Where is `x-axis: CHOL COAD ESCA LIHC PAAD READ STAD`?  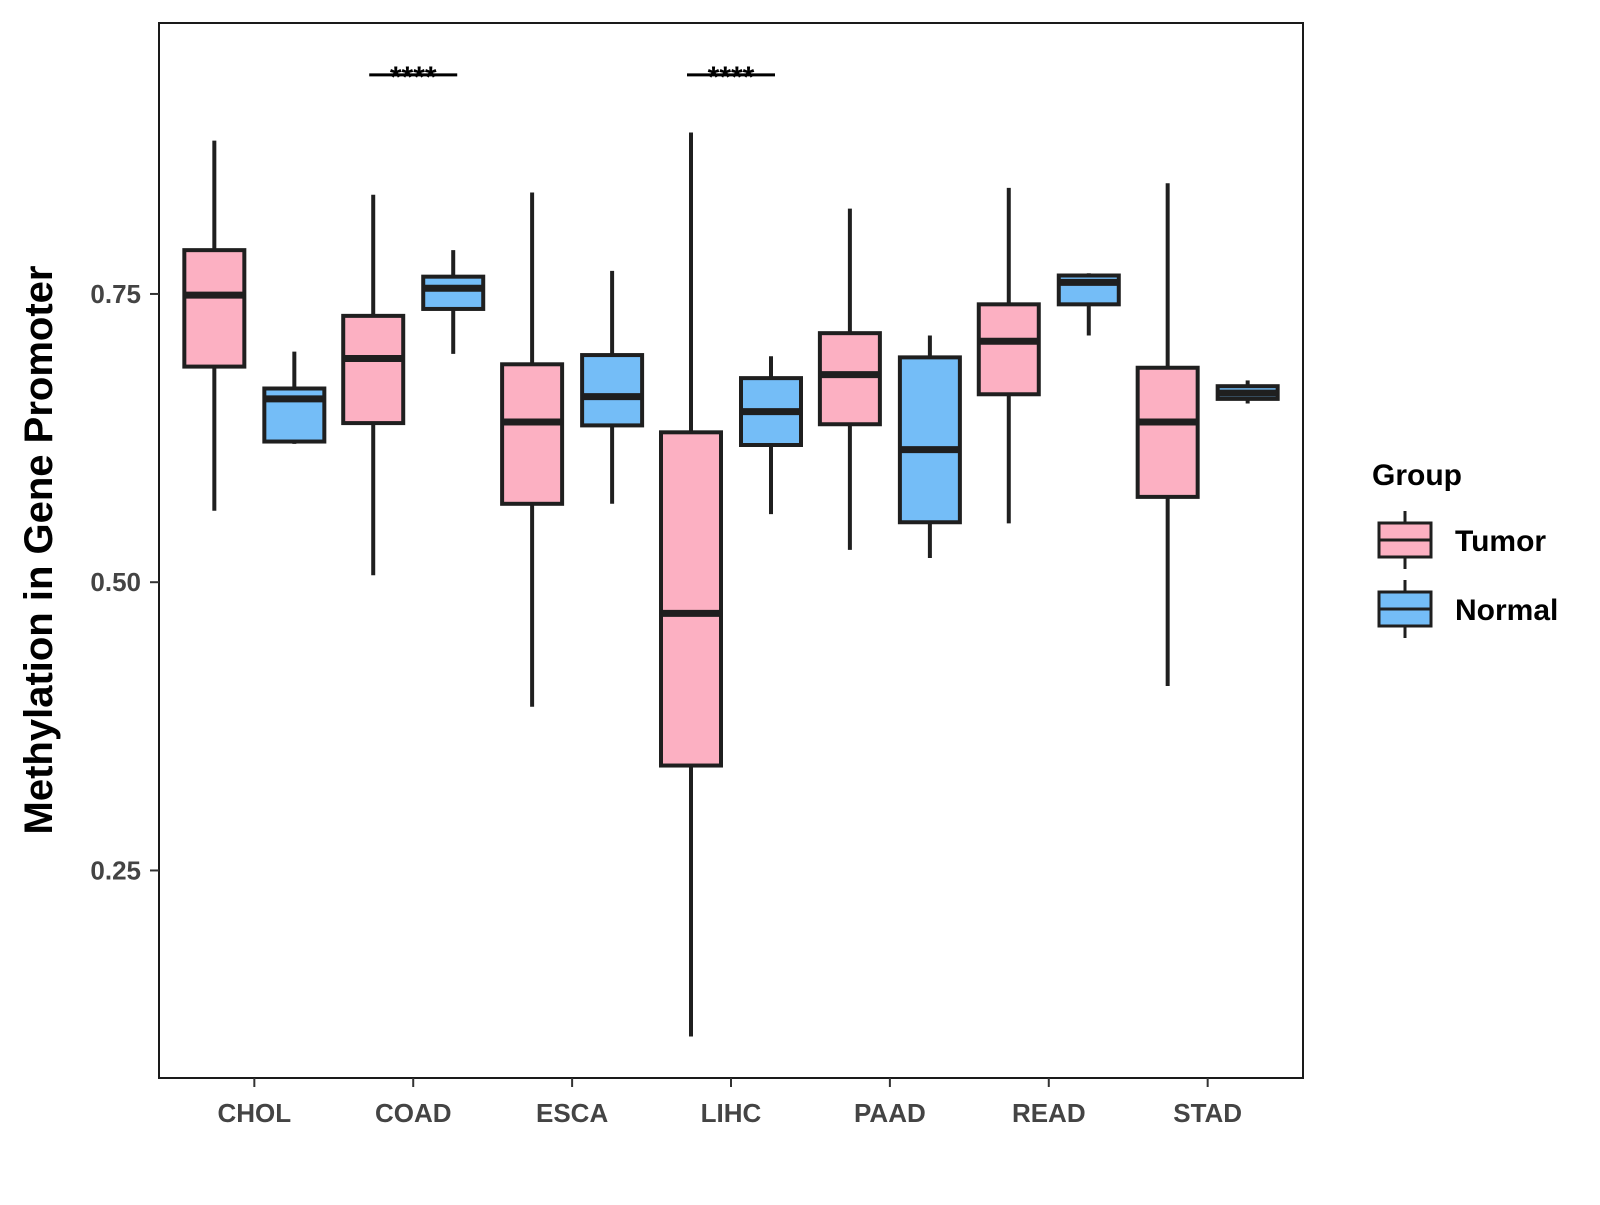 x-axis: CHOL COAD ESCA LIHC PAAD READ STAD is located at coordinates (729, 1103).